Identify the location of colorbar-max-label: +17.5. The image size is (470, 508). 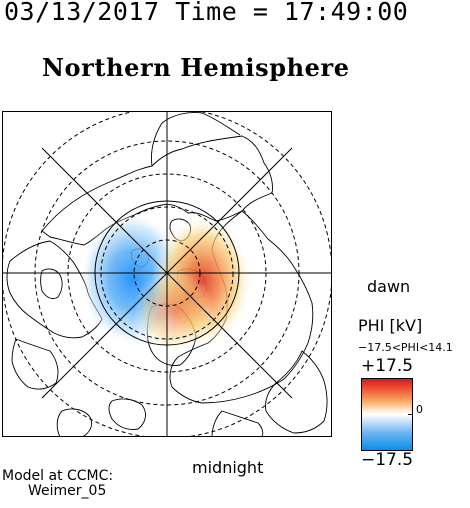
(387, 366).